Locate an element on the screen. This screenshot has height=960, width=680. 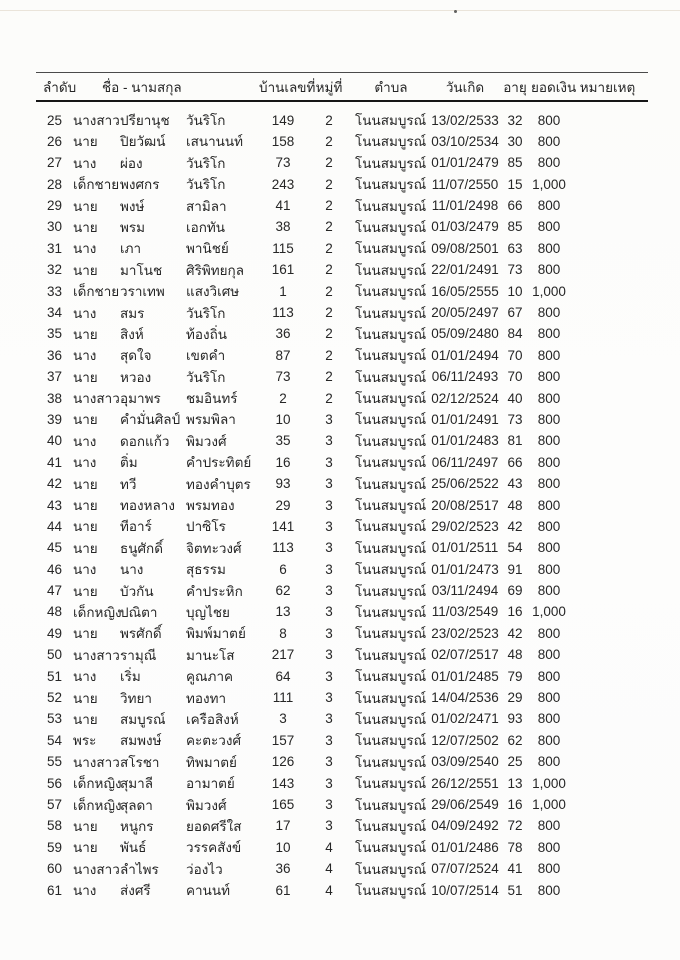
cell-surname: เขตคำ is located at coordinates (206, 356).